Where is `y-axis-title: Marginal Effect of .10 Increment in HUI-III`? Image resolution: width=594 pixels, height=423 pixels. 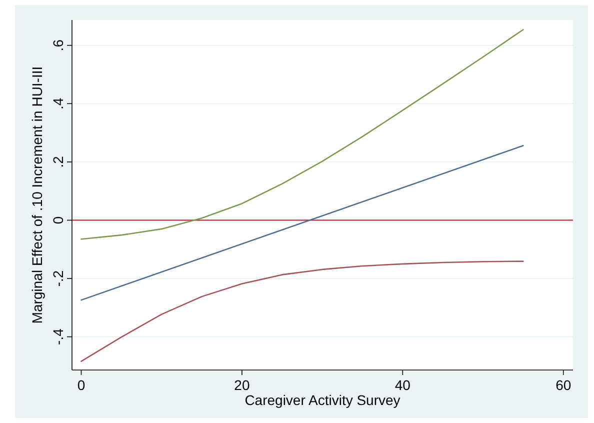
y-axis-title: Marginal Effect of .10 Increment in HUI-III is located at coordinates (37, 195).